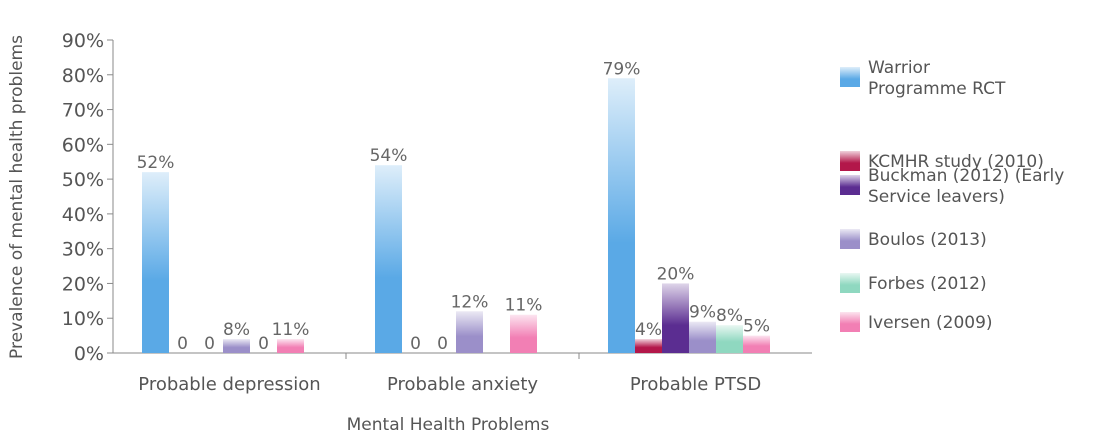 Image resolution: width=1093 pixels, height=437 pixels. I want to click on y-tick-label: 0%, so click(89, 354).